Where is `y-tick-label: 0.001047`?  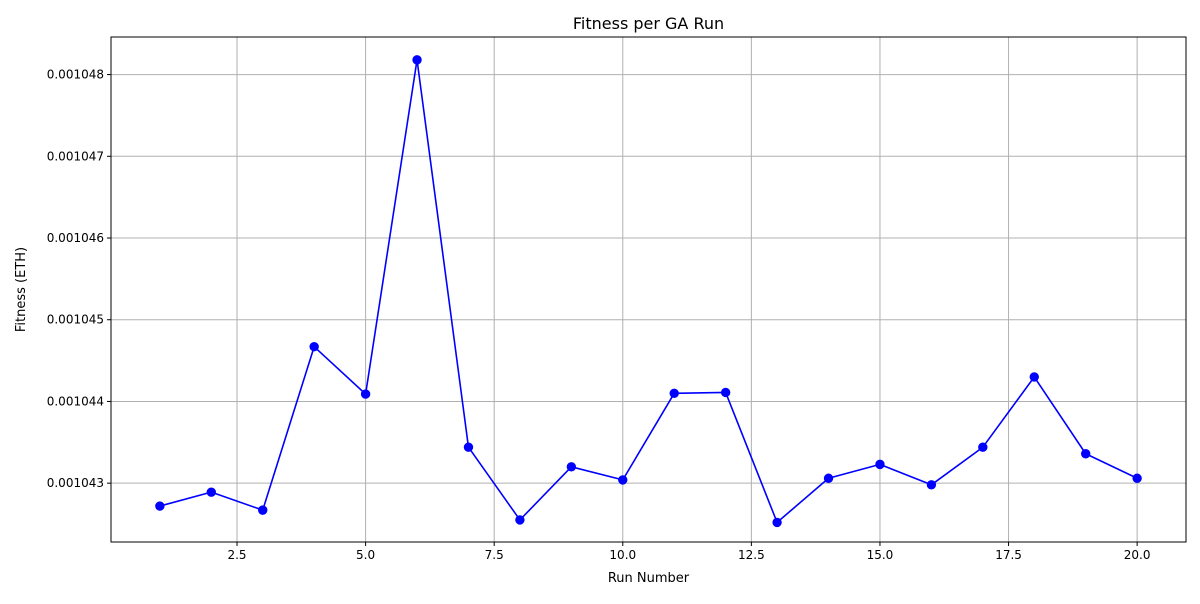
y-tick-label: 0.001047 is located at coordinates (75, 156).